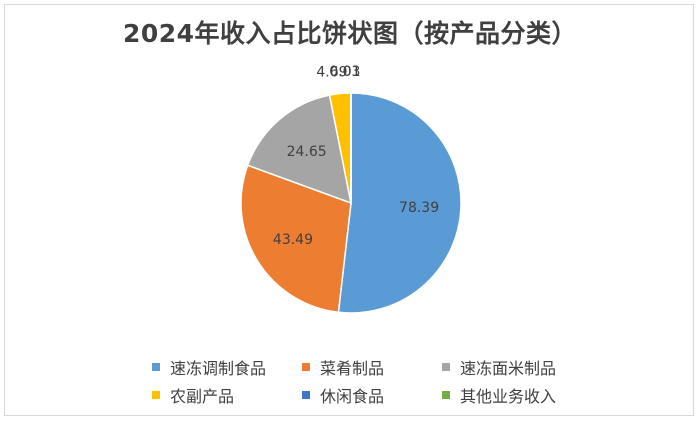  Describe the element at coordinates (352, 396) in the screenshot. I see `legend-label: 休闲食品` at that location.